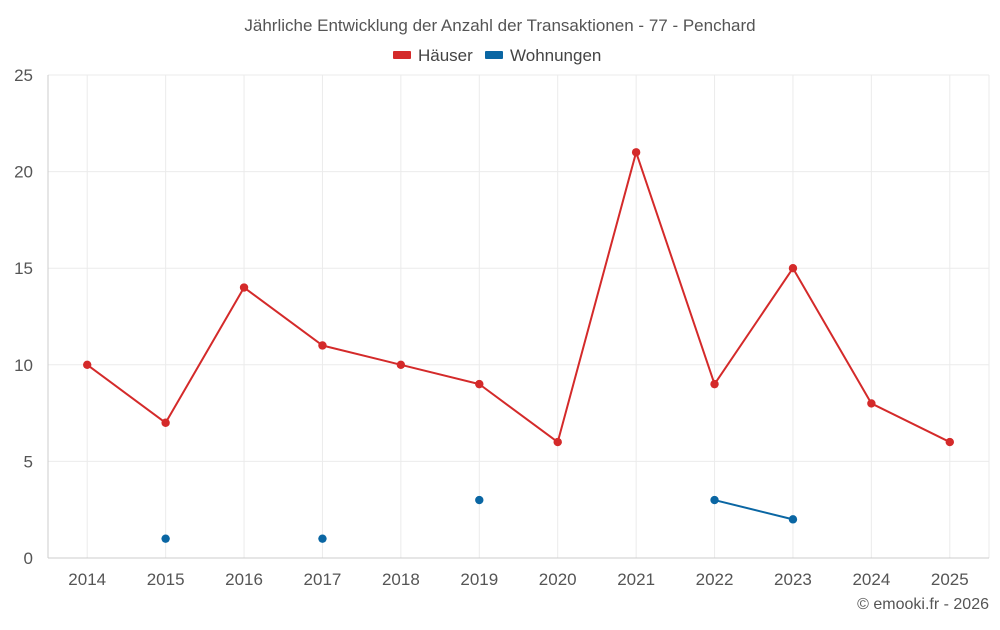 The image size is (1000, 630). I want to click on legend-label-wohnungen: Wohnungen, so click(555, 55).